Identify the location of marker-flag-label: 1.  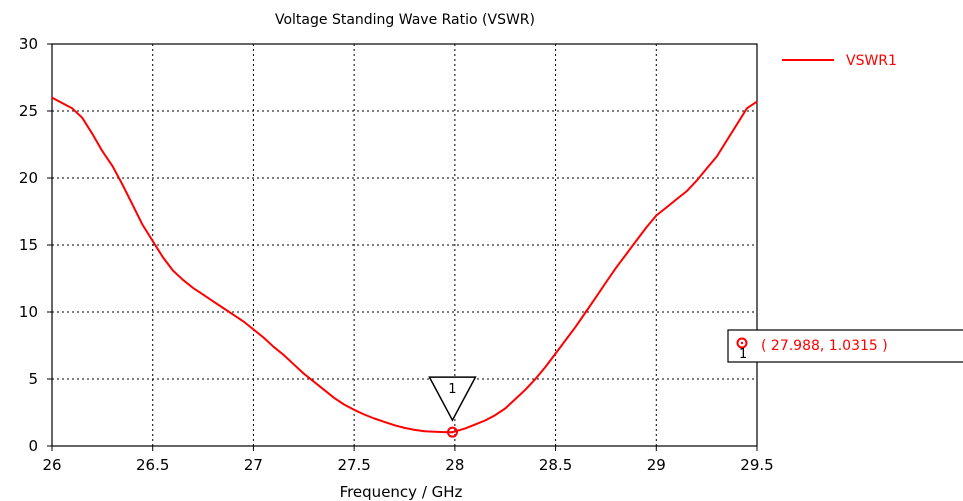
(452, 389).